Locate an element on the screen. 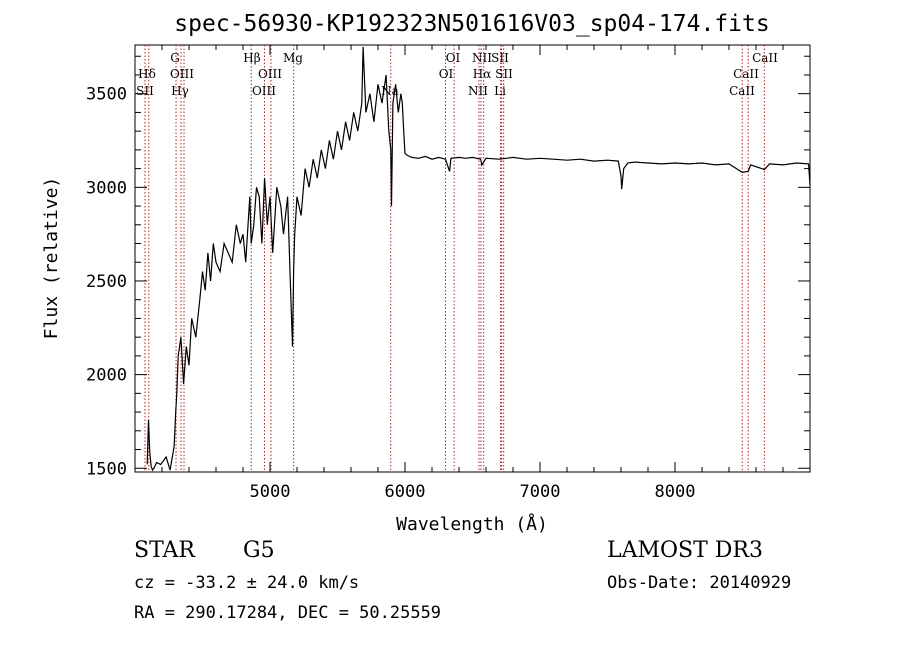  coordinates-text: RA = 290.17284, DEC = 50.25559 is located at coordinates (288, 613).